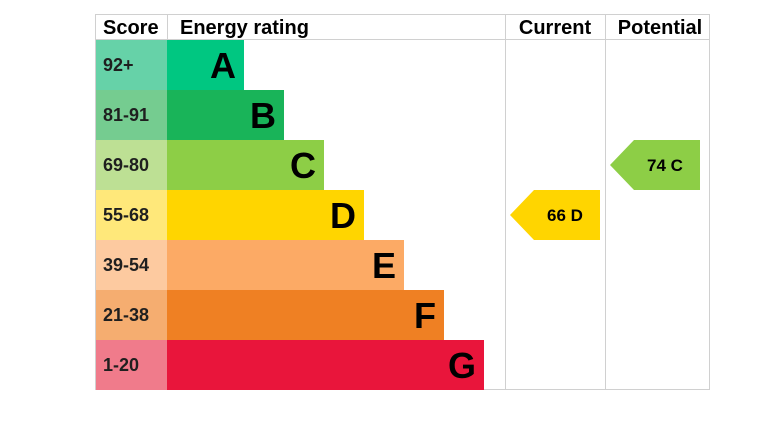 Image resolution: width=778 pixels, height=433 pixels. What do you see at coordinates (126, 315) in the screenshot?
I see `score-label-f: 21-38` at bounding box center [126, 315].